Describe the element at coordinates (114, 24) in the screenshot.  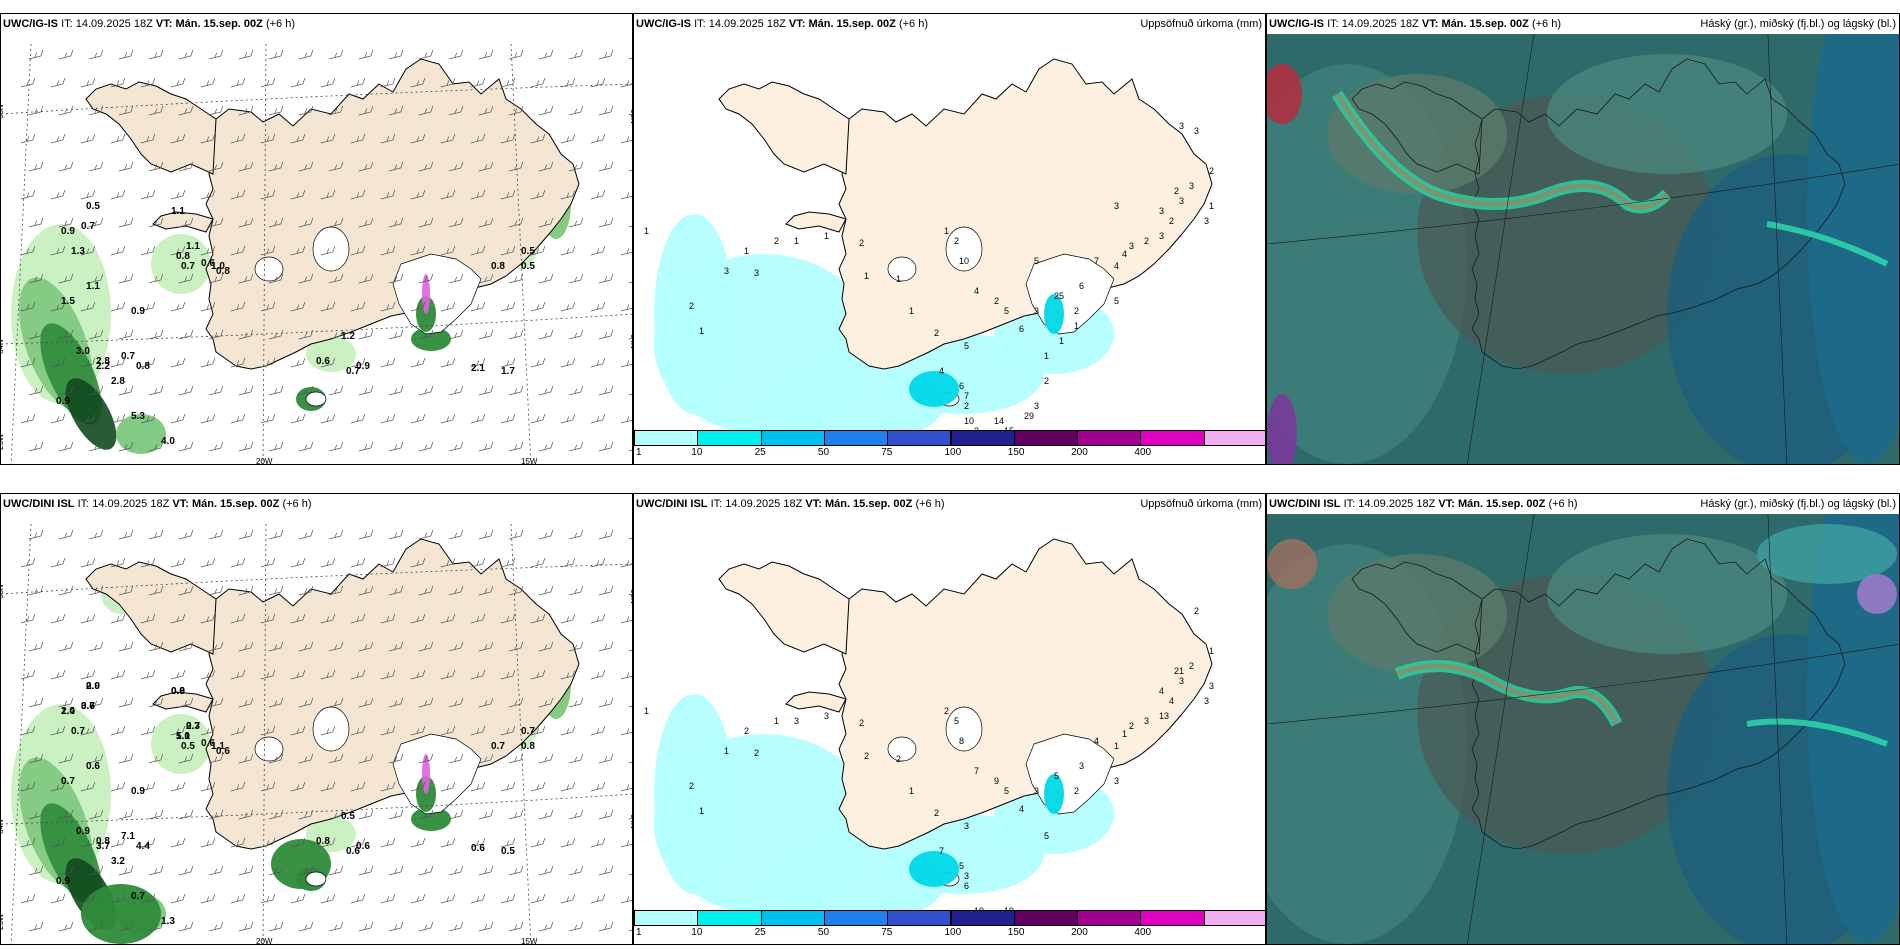
I see `it-time: 14.09.2025 18Z` at that location.